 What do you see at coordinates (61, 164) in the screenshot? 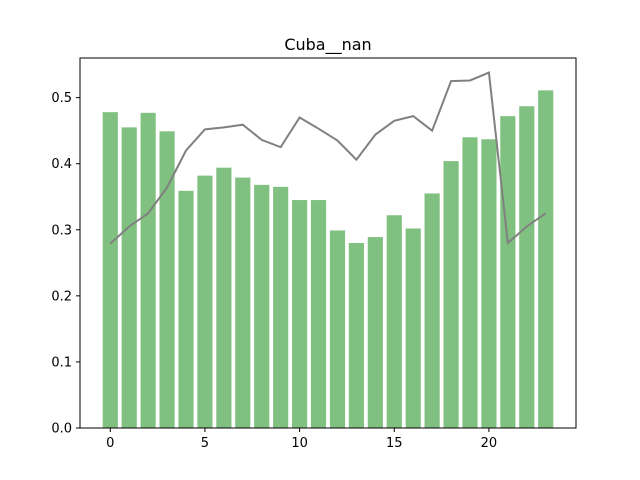
I see `y-tick-label: 0.4` at bounding box center [61, 164].